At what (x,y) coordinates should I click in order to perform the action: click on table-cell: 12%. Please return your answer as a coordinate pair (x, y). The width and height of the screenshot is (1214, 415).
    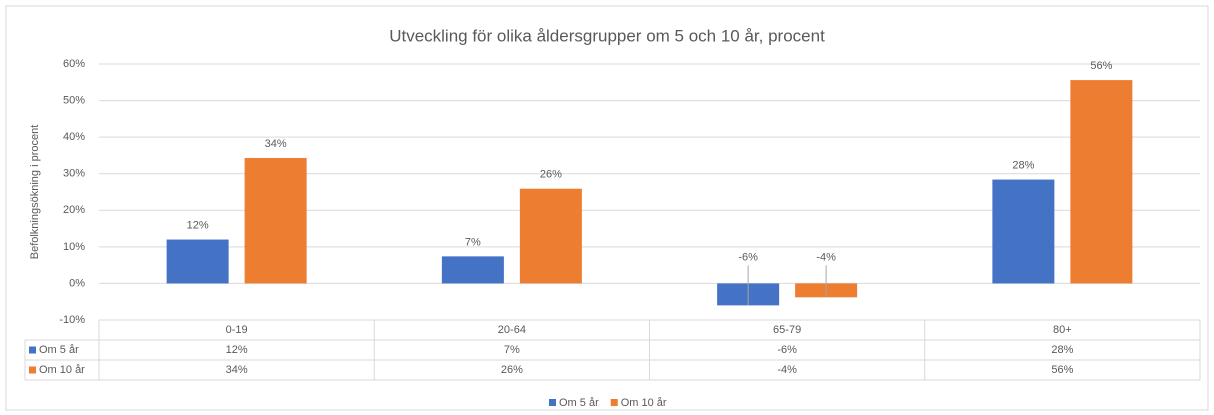
    Looking at the image, I should click on (237, 350).